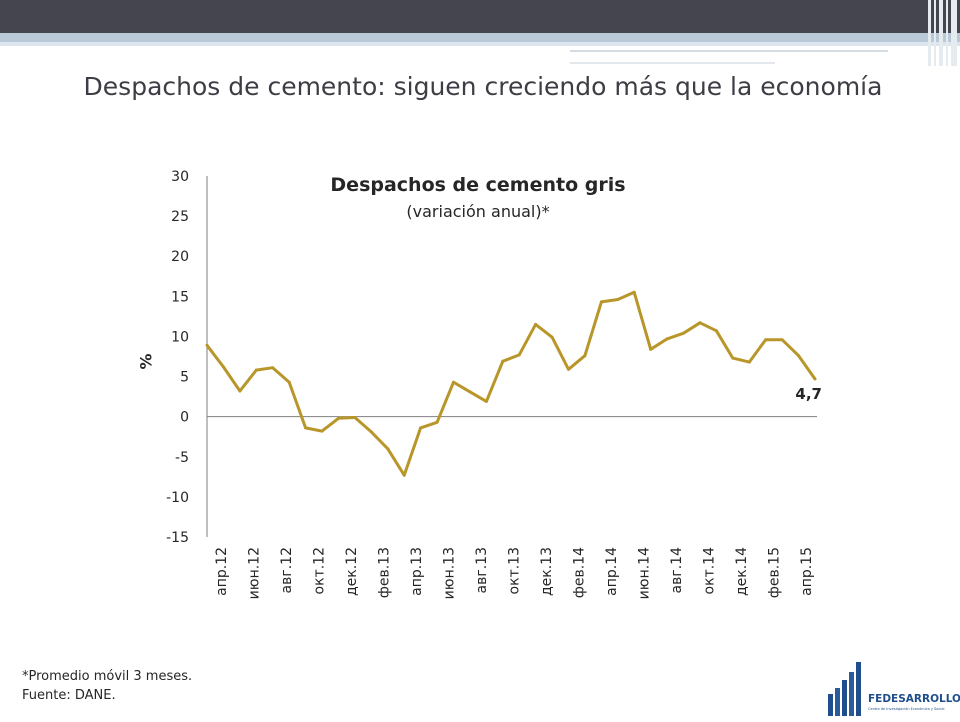 Image resolution: width=960 pixels, height=722 pixels. Describe the element at coordinates (612, 571) in the screenshot. I see `x-tick-label: апр.14` at that location.